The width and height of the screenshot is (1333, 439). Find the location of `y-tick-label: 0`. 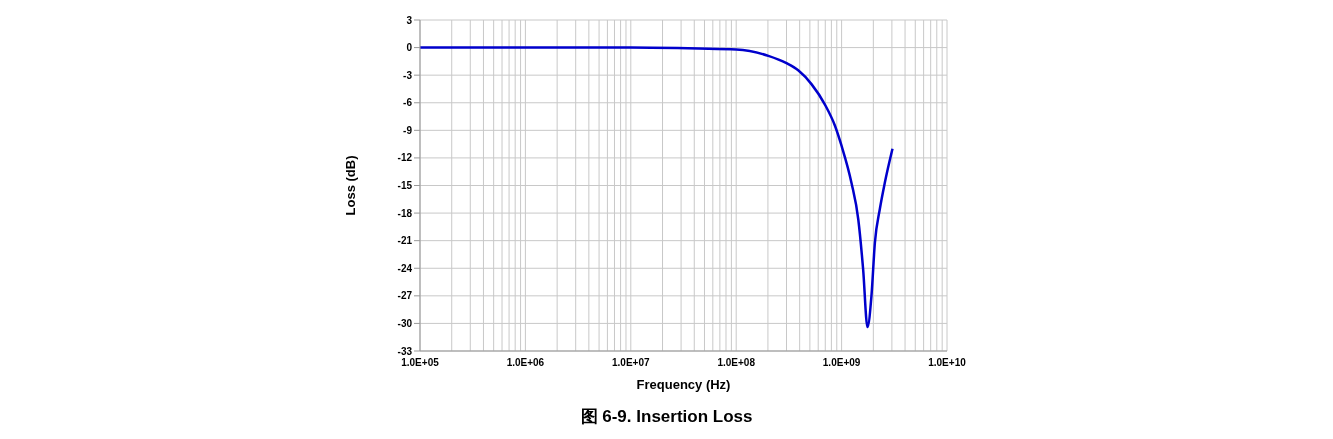

y-tick-label: 0 is located at coordinates (409, 48).